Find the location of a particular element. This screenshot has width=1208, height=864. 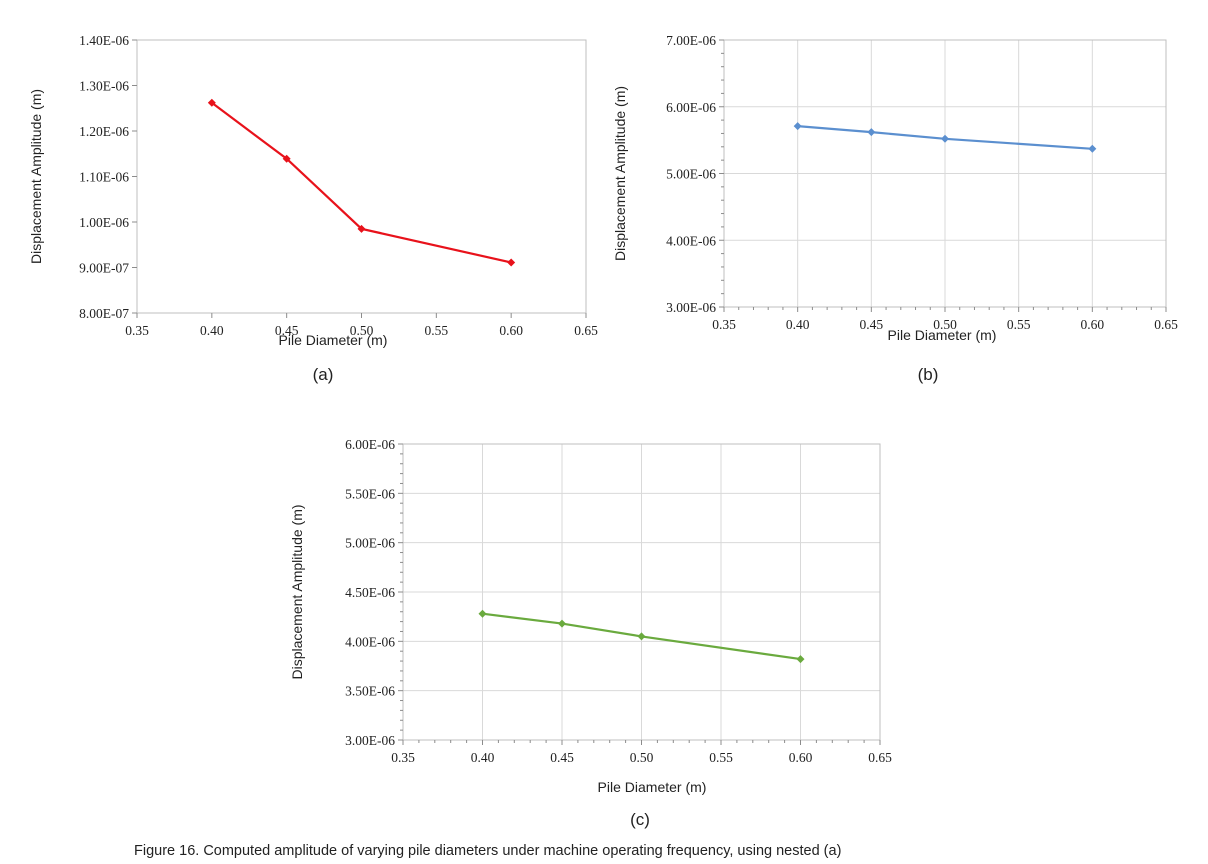

y-tick-label: 3.50E-06 is located at coordinates (370, 691).